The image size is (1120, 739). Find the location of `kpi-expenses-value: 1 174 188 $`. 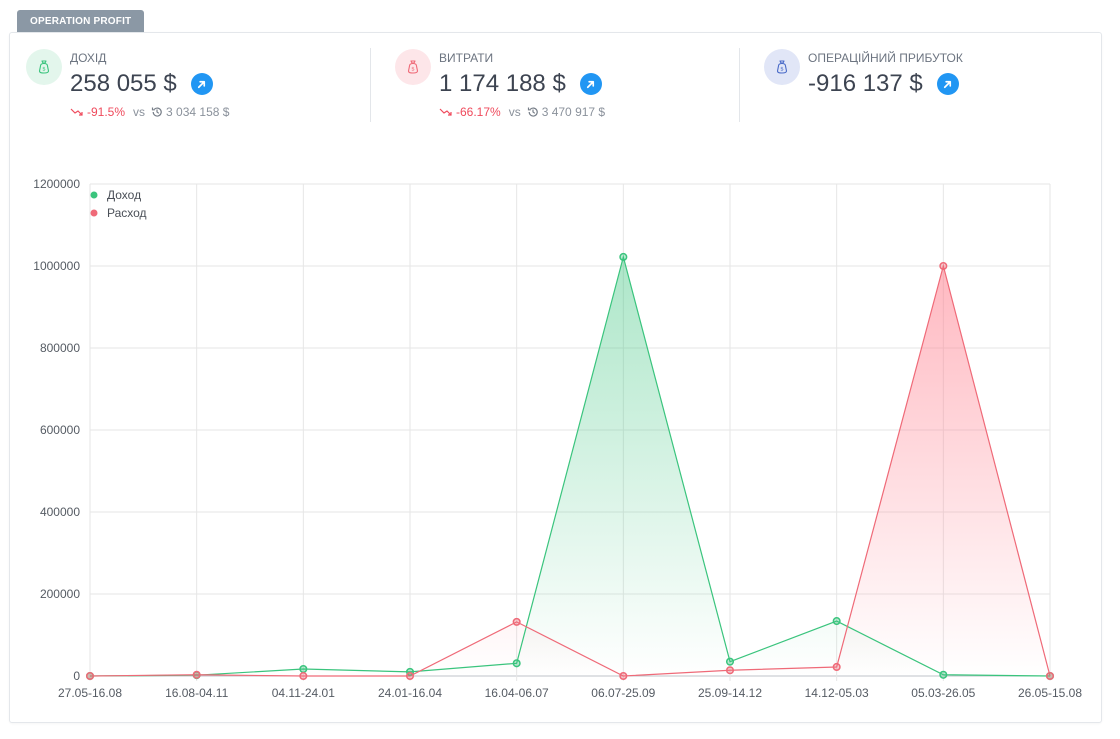

kpi-expenses-value: 1 174 188 $ is located at coordinates (520, 84).